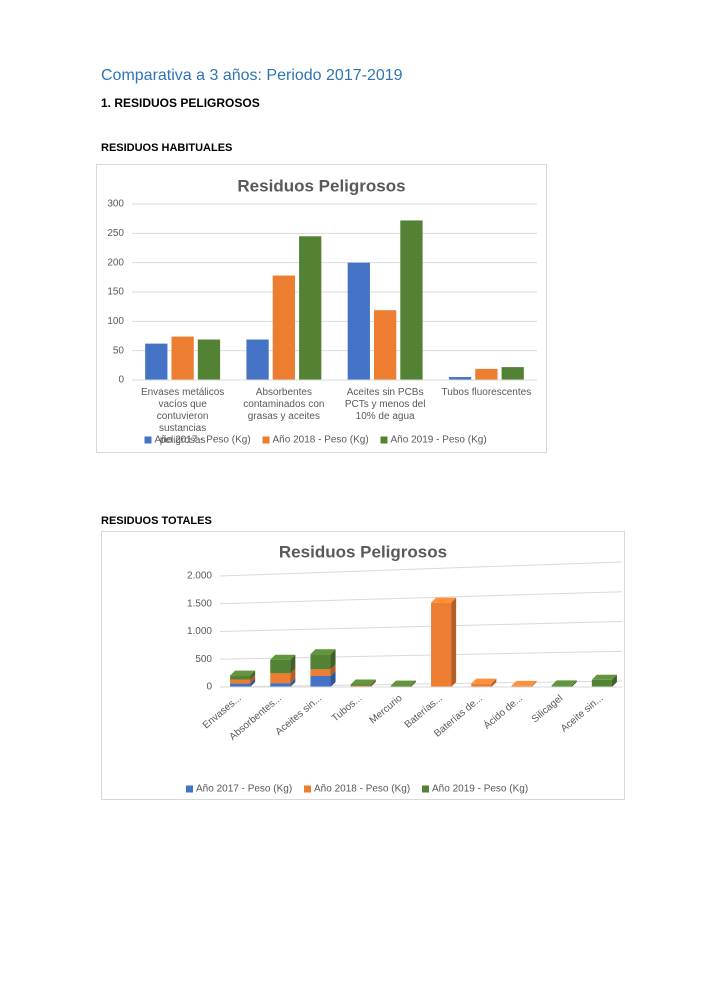 The width and height of the screenshot is (707, 1000). I want to click on y-tick-label: 250, so click(115, 233).